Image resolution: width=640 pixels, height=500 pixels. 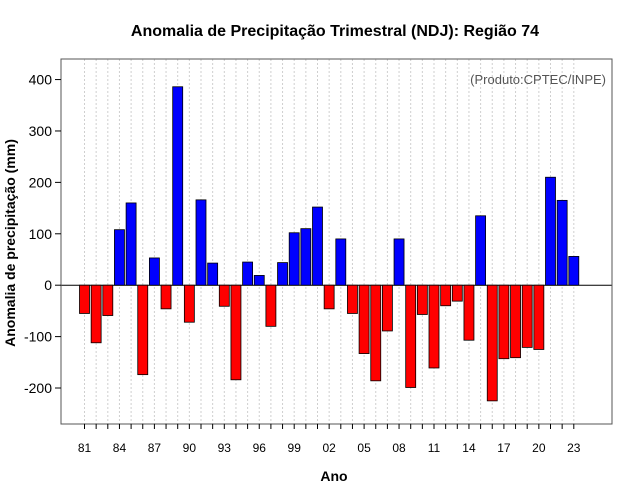 I want to click on x-tick-label-93: 93, so click(x=225, y=448).